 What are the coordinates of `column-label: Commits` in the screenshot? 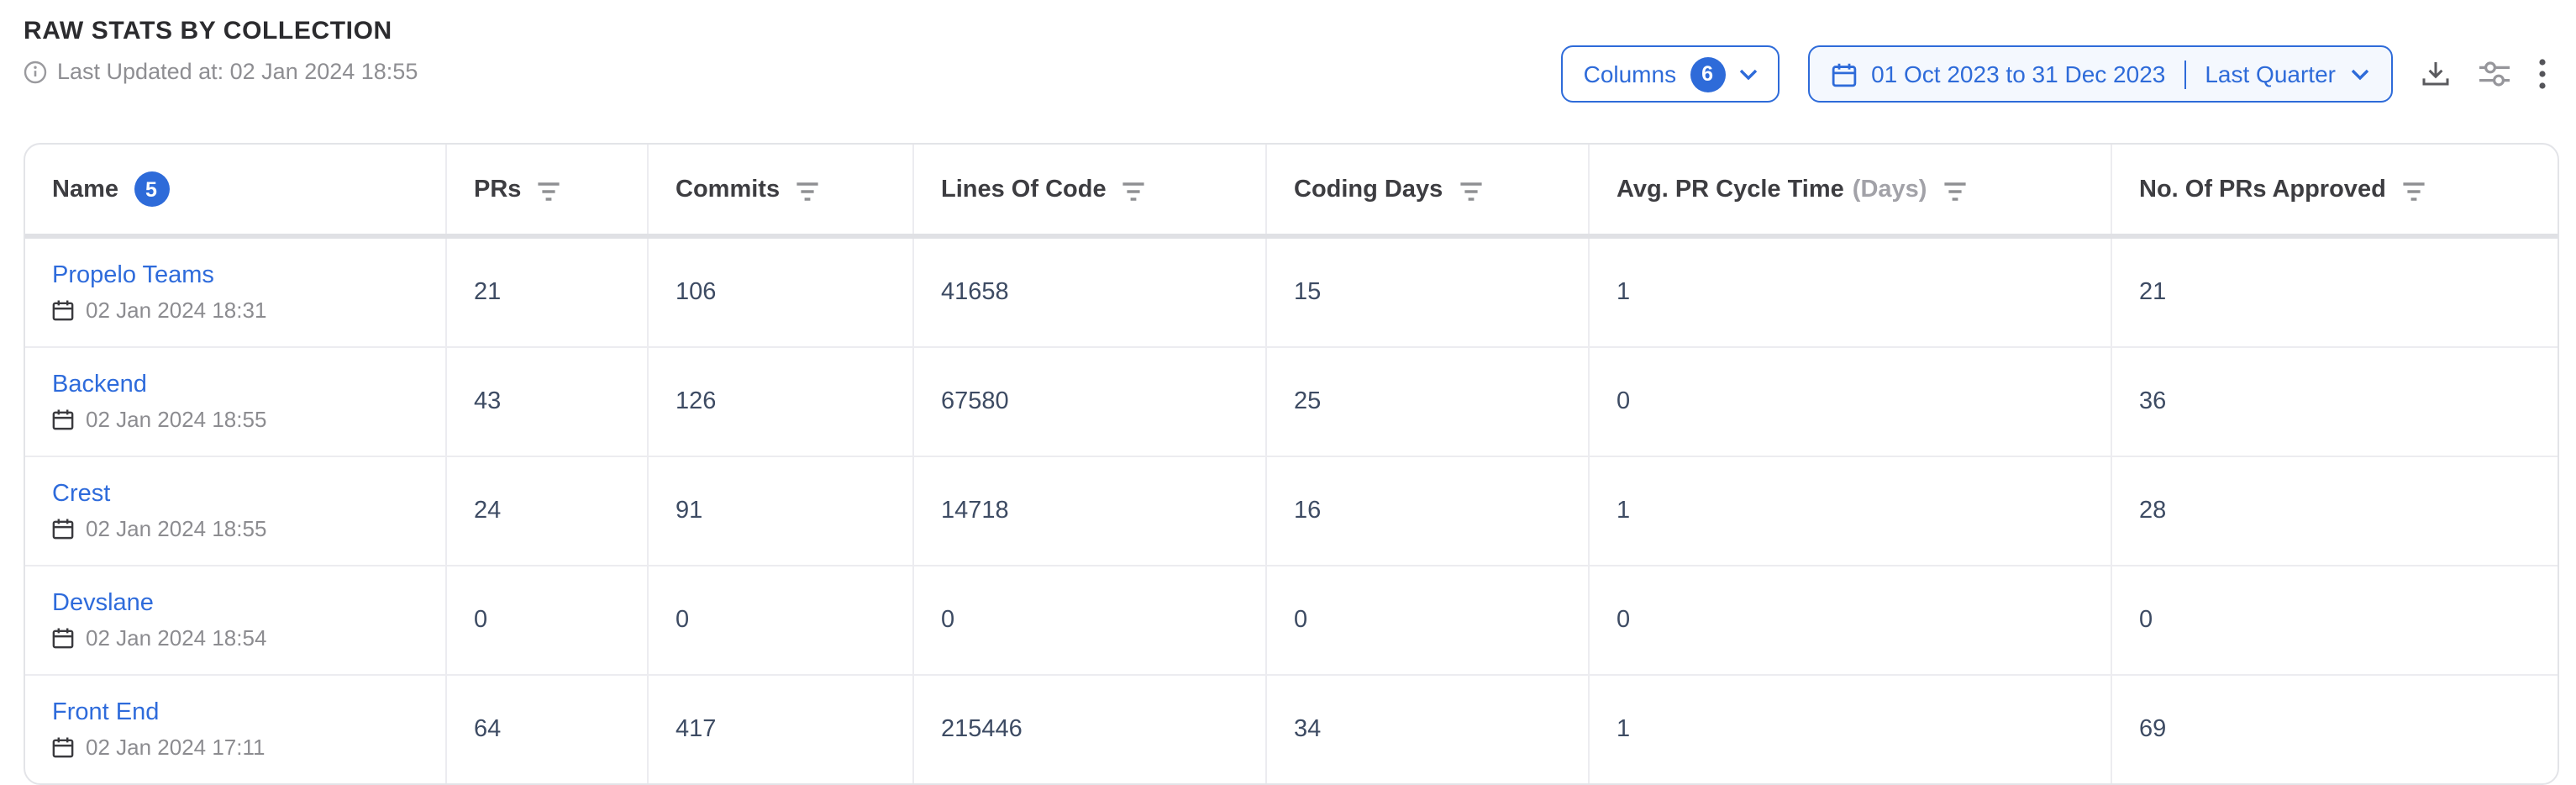 It's located at (728, 189).